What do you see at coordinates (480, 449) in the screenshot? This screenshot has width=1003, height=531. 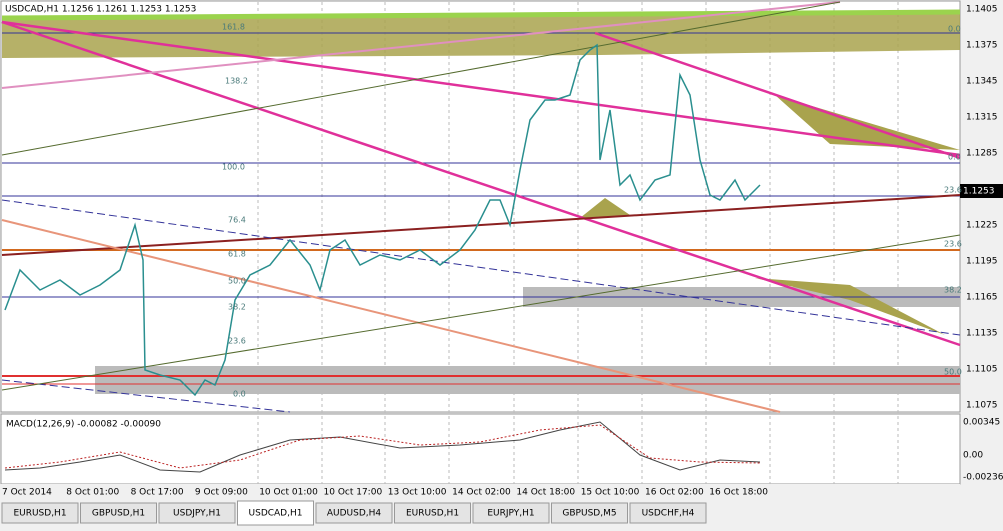 I see `macd-area` at bounding box center [480, 449].